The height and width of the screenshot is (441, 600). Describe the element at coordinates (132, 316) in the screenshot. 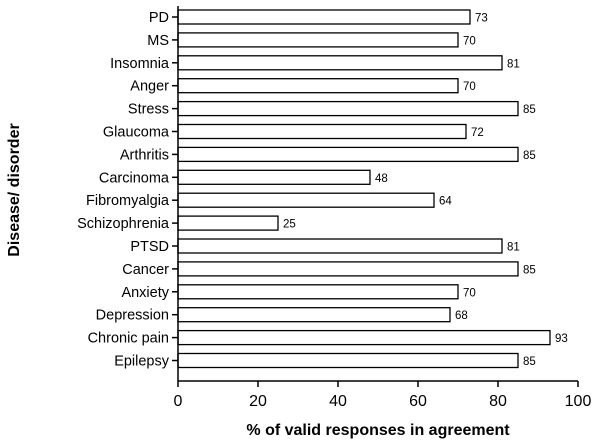

I see `category-label: Depression` at that location.